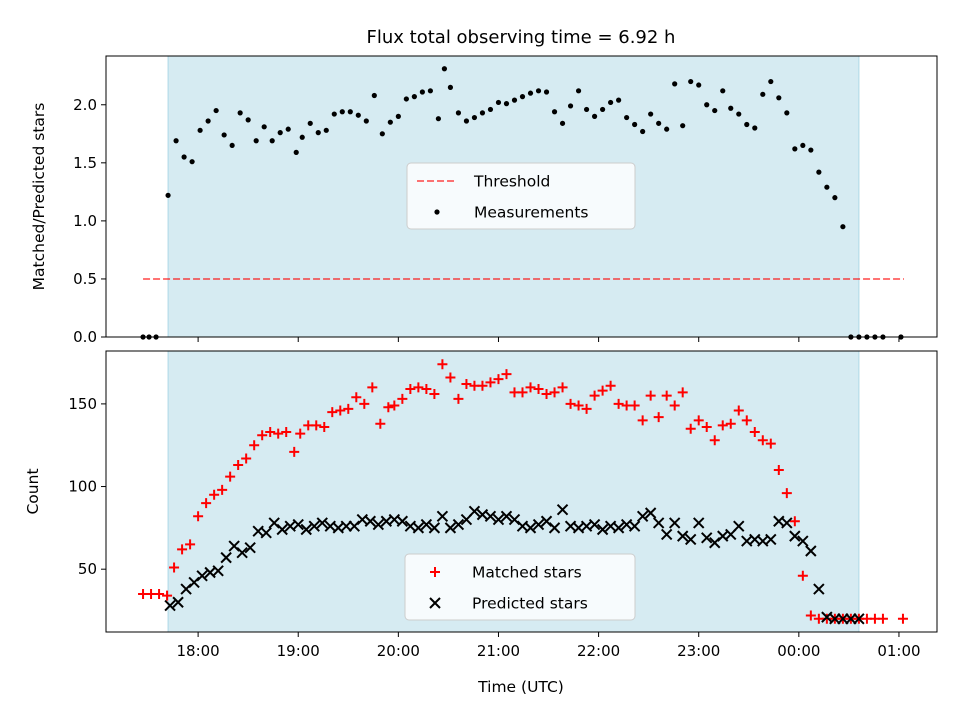  Describe the element at coordinates (39, 197) in the screenshot. I see `top-y-axis-label: Matched/Predicted stars` at that location.